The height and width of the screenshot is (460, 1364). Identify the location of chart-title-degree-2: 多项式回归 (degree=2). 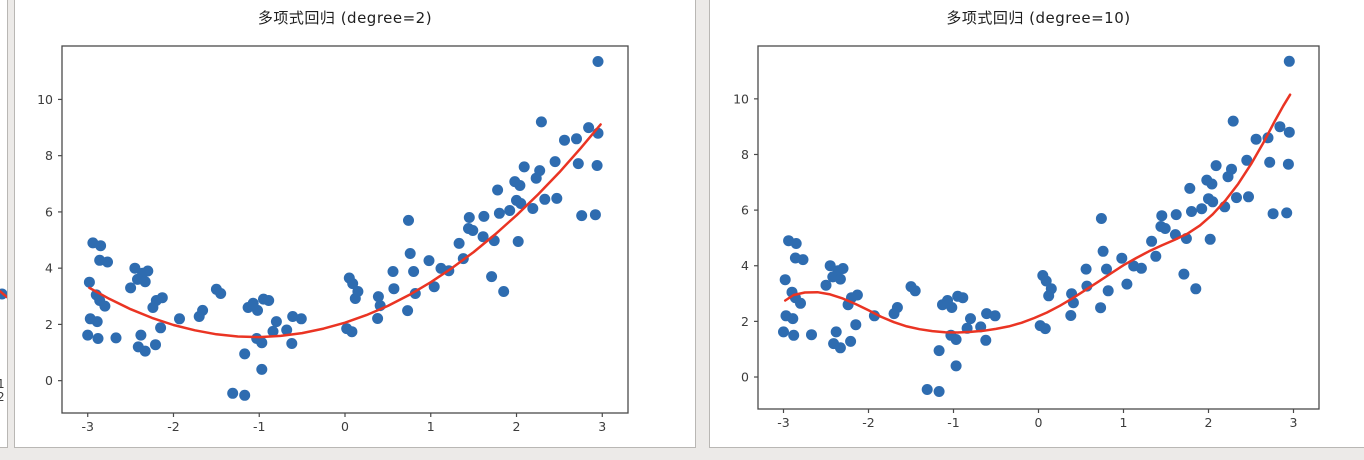
(345, 18).